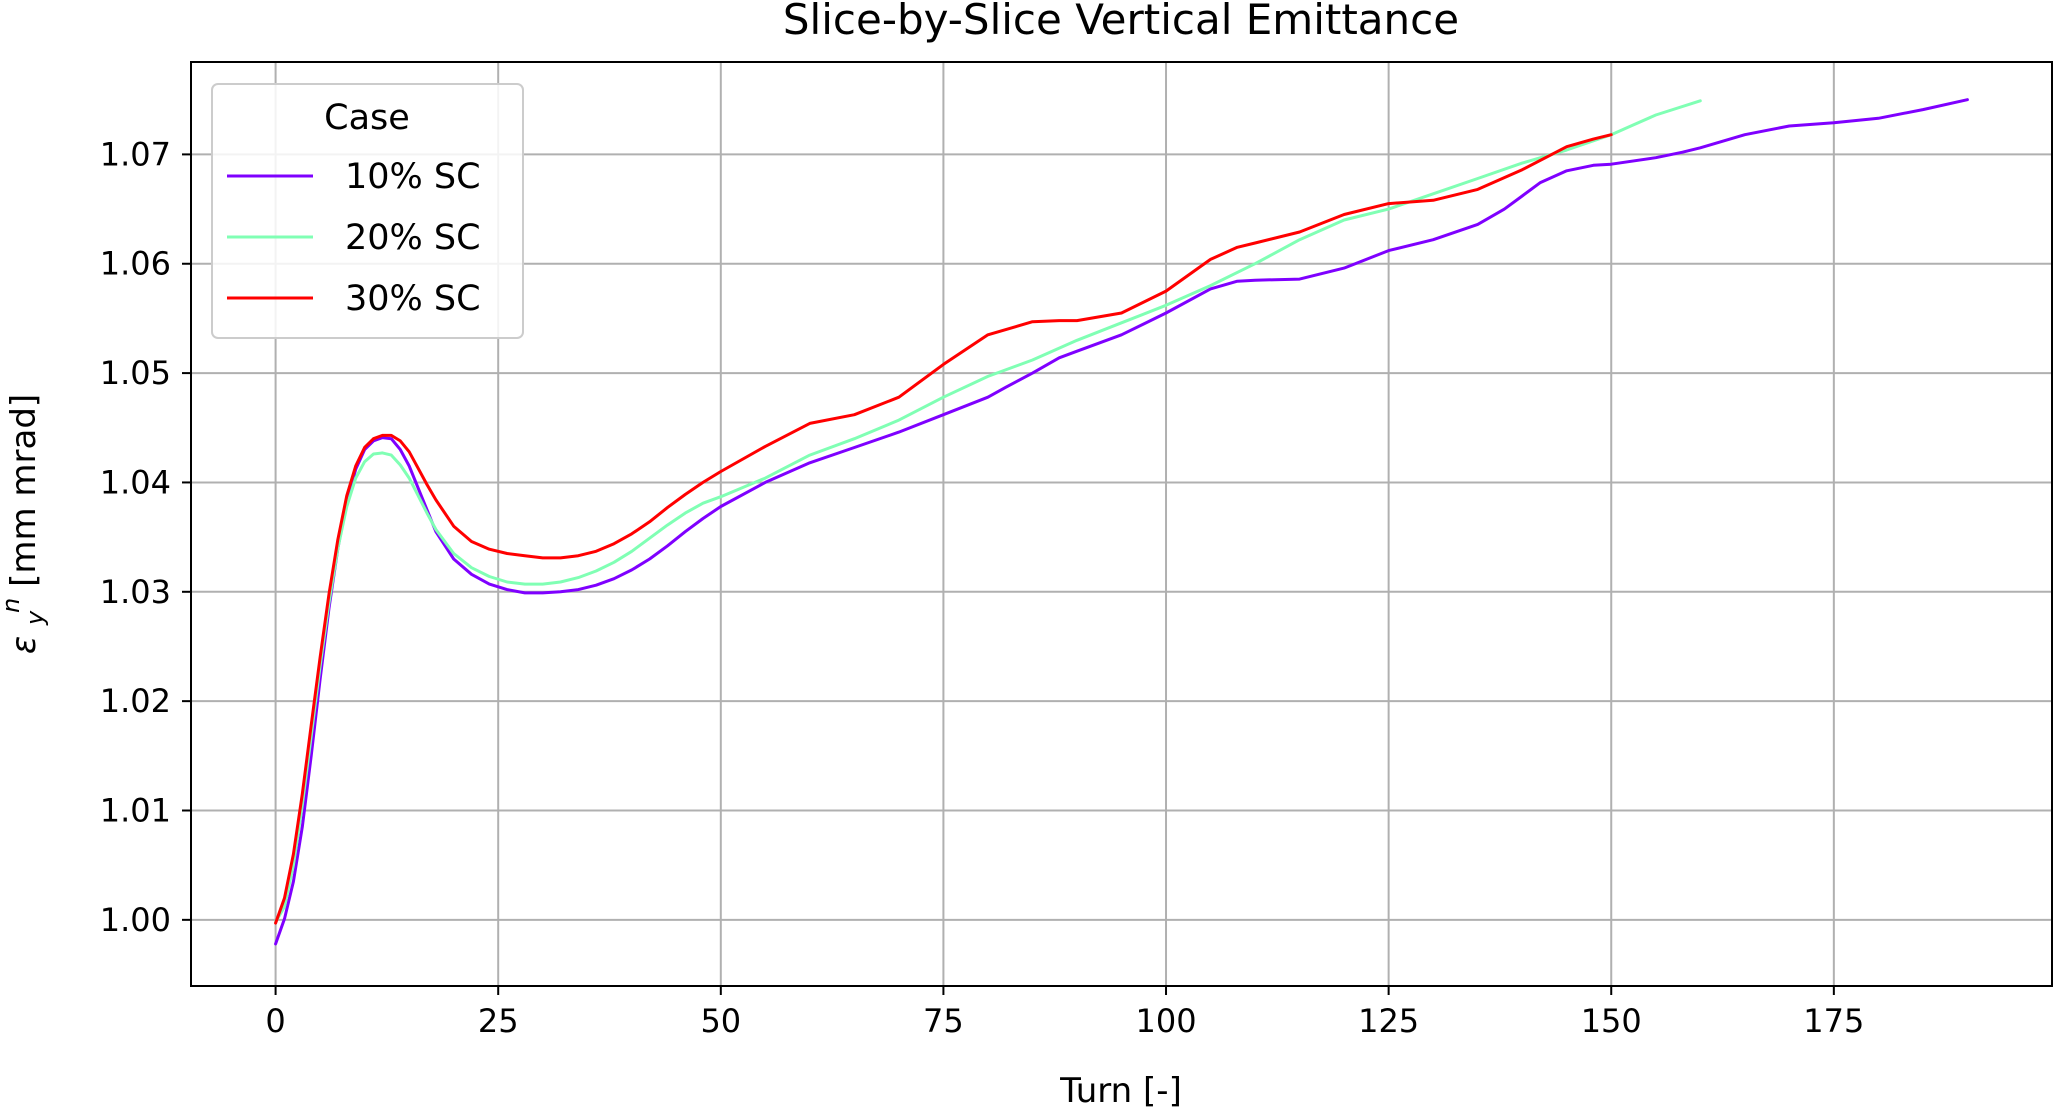 This screenshot has width=2053, height=1109. Describe the element at coordinates (12, 605) in the screenshot. I see `y-axis-label-superscript: n` at that location.